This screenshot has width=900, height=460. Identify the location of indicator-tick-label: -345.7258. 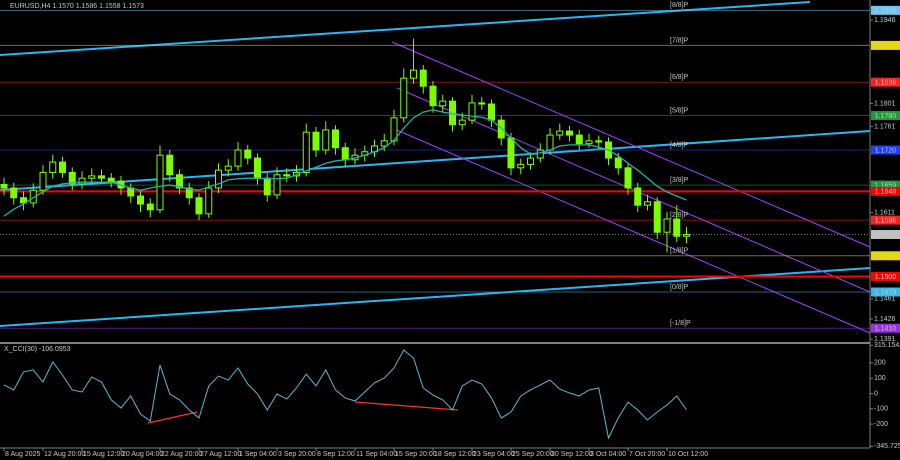
(887, 446).